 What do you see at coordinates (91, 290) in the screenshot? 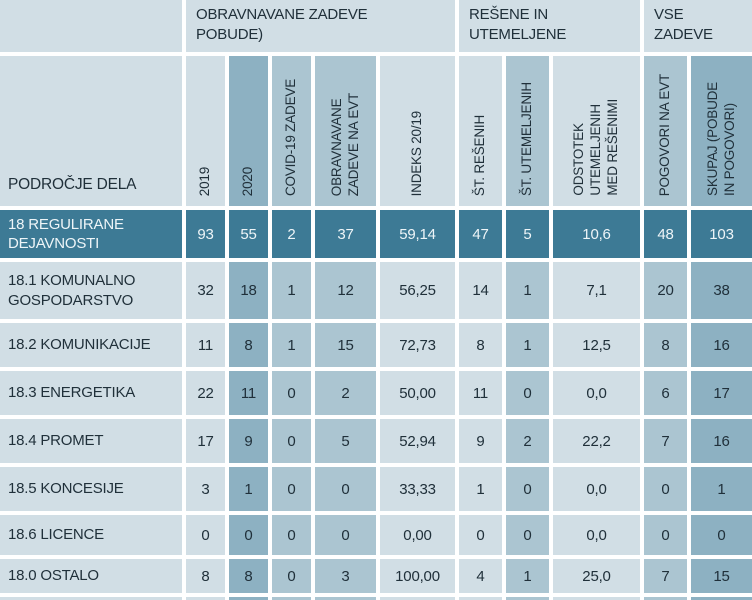
I see `row-label: 18.1 KOMUNALNO GOSPODARSTVO` at bounding box center [91, 290].